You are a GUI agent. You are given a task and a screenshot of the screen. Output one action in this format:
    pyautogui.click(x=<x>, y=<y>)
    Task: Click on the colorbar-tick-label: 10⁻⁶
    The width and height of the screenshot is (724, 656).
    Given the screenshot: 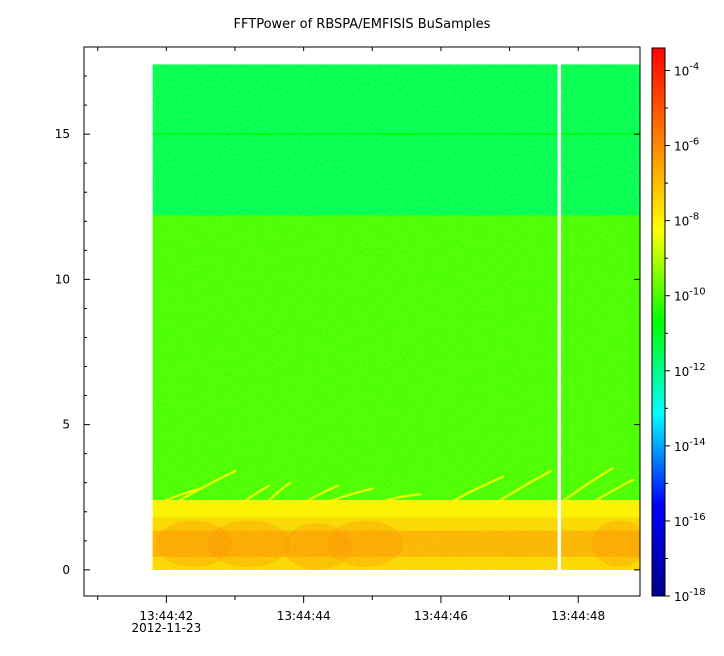 What is the action you would take?
    pyautogui.click(x=686, y=145)
    